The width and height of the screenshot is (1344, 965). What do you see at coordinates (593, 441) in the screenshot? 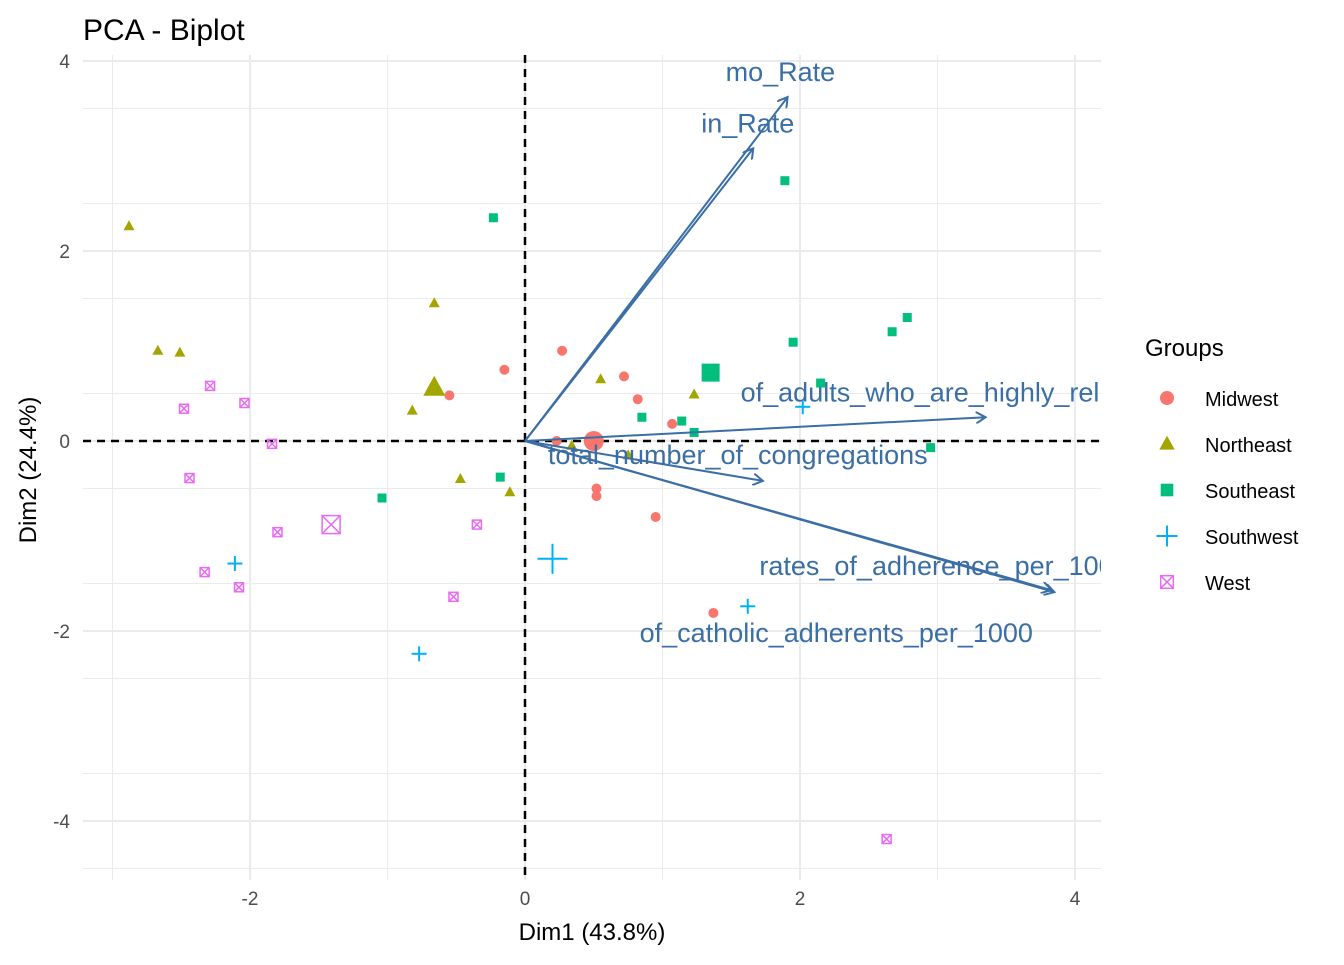
I see `group-mean-midwest` at bounding box center [593, 441].